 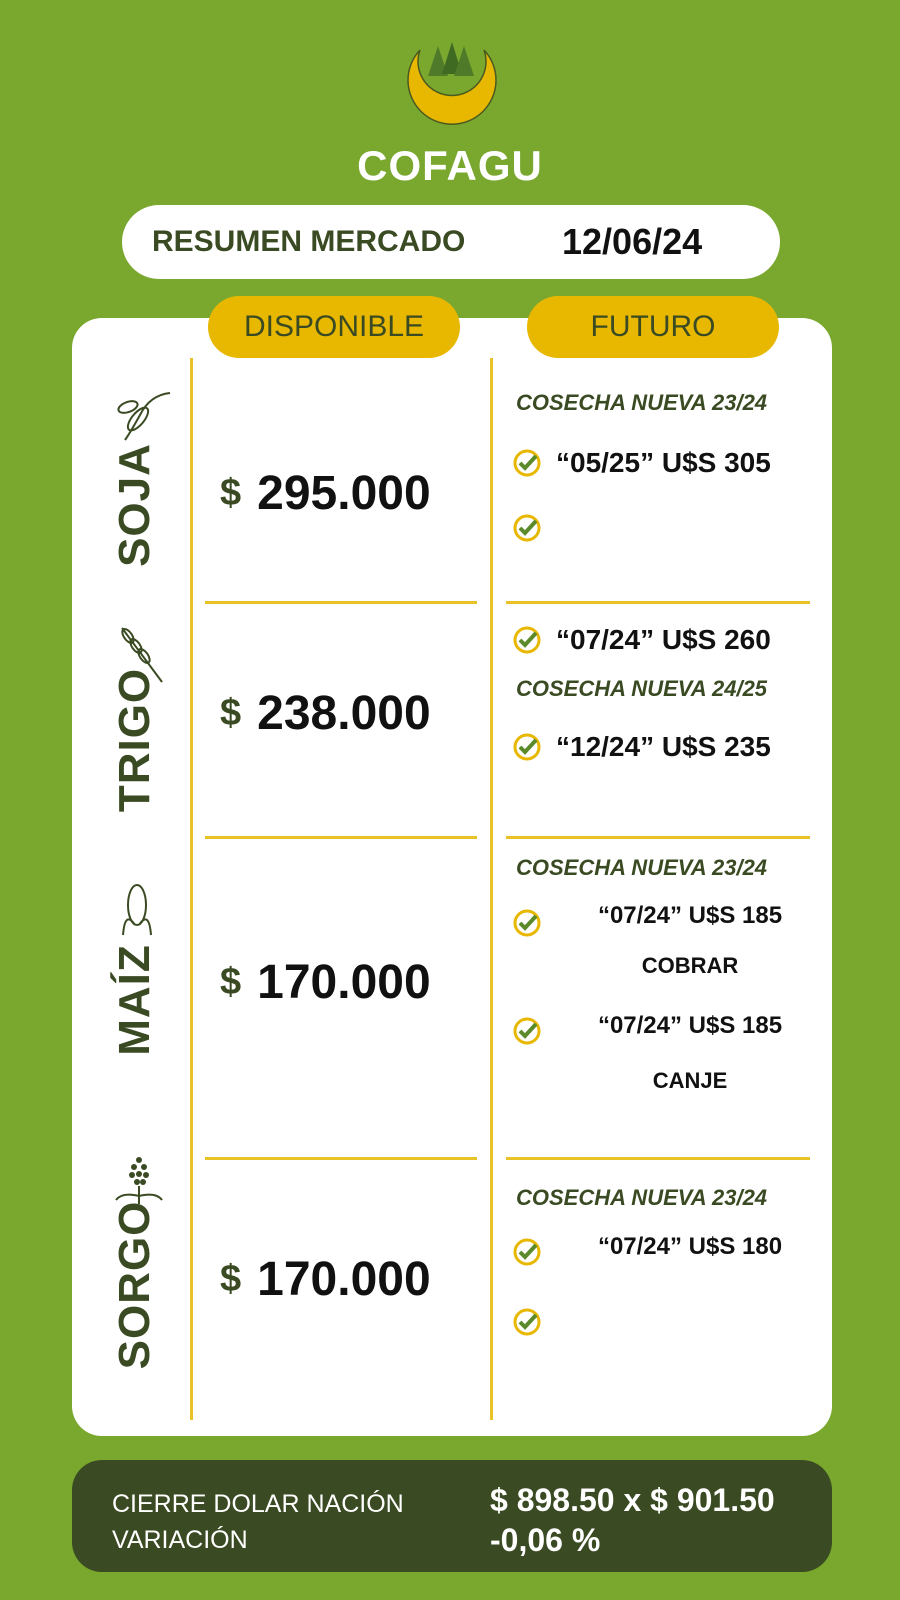 I want to click on wheat-icon, so click(x=142, y=655).